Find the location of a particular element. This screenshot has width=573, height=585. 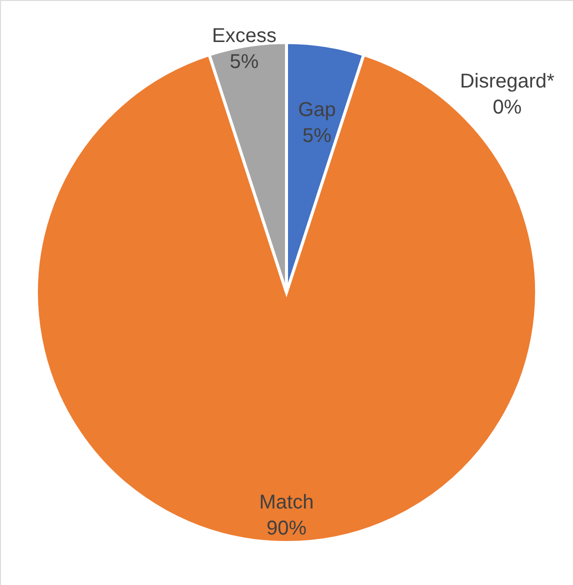

data-label: 90% is located at coordinates (286, 529).